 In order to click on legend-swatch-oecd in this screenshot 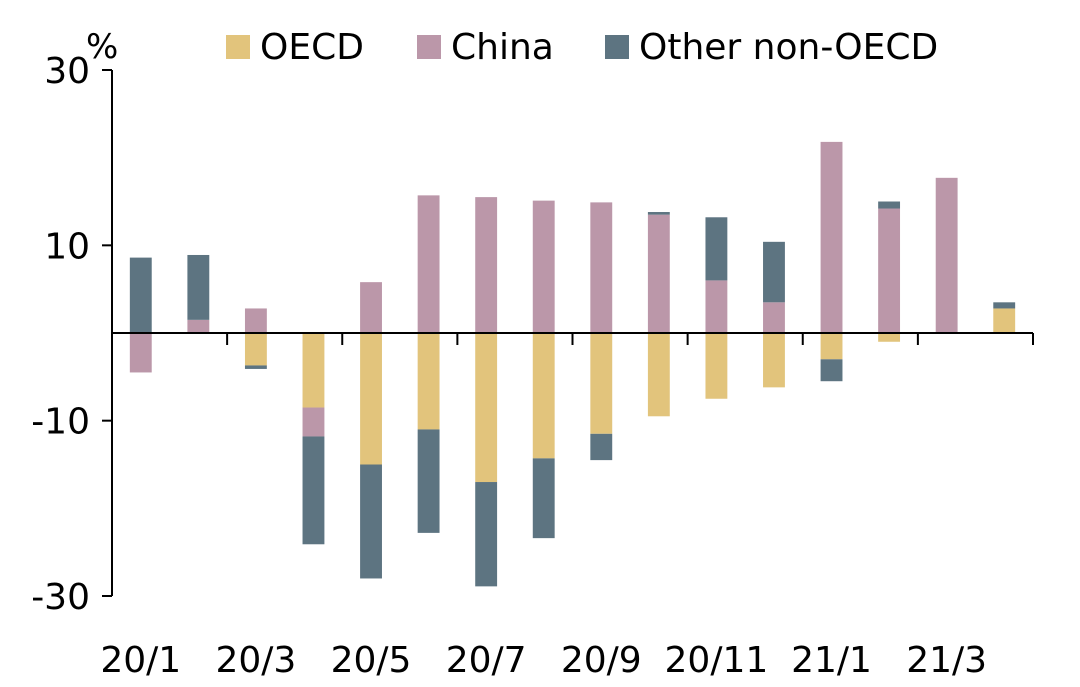, I will do `click(238, 47)`.